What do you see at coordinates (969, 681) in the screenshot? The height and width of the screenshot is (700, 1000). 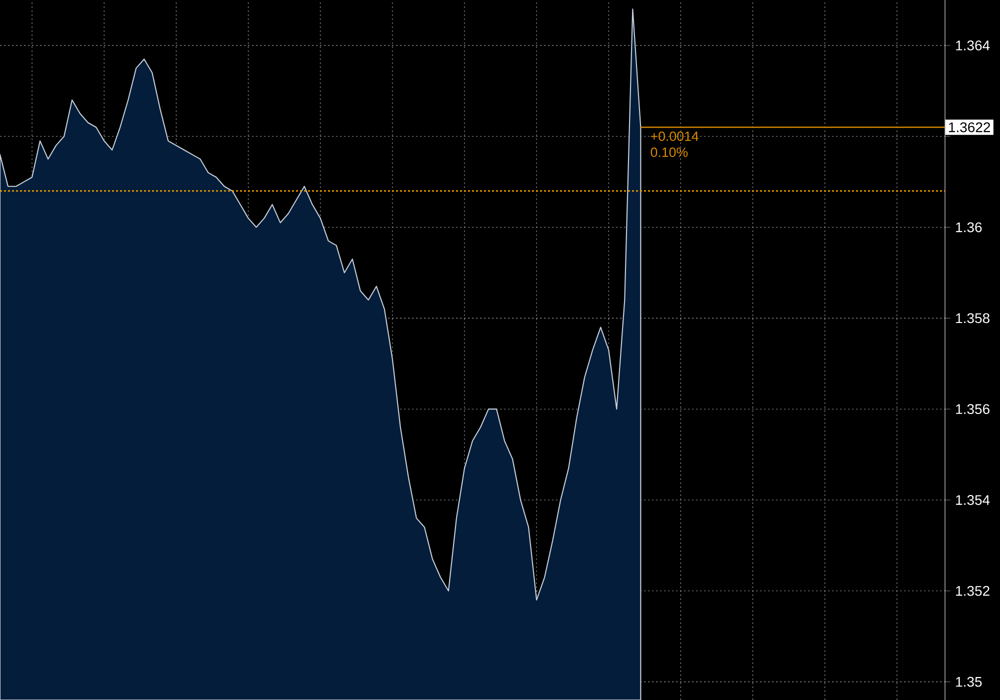 I see `y-tick-label: 1.35` at bounding box center [969, 681].